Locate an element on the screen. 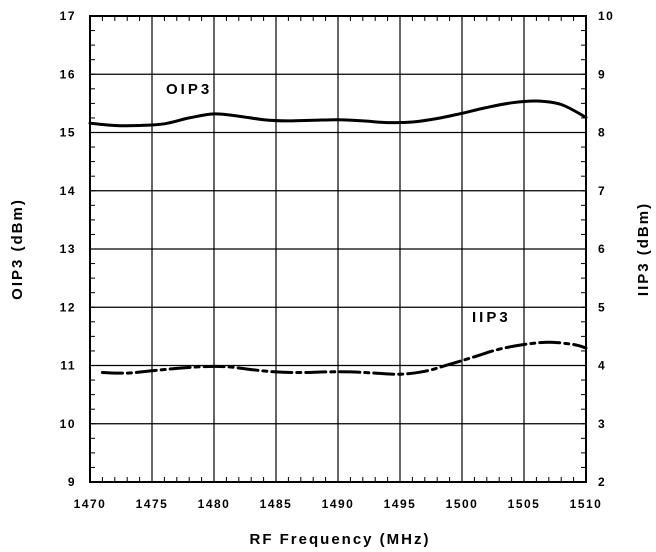  series-label-oip3: OIP3 is located at coordinates (189, 89).